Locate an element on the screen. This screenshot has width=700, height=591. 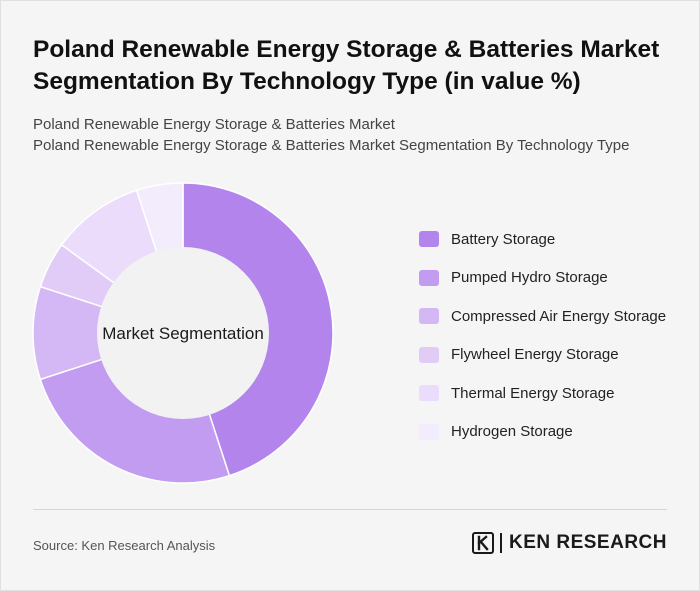
legend-label: Pumped Hydro Storage is located at coordinates (529, 277).